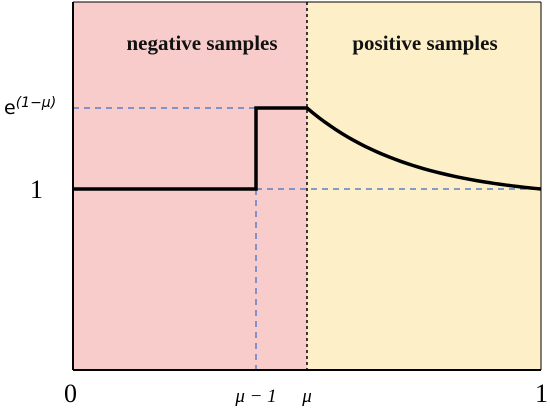 The image size is (550, 413). Describe the element at coordinates (201, 43) in the screenshot. I see `negative-region-label: negative samples` at that location.